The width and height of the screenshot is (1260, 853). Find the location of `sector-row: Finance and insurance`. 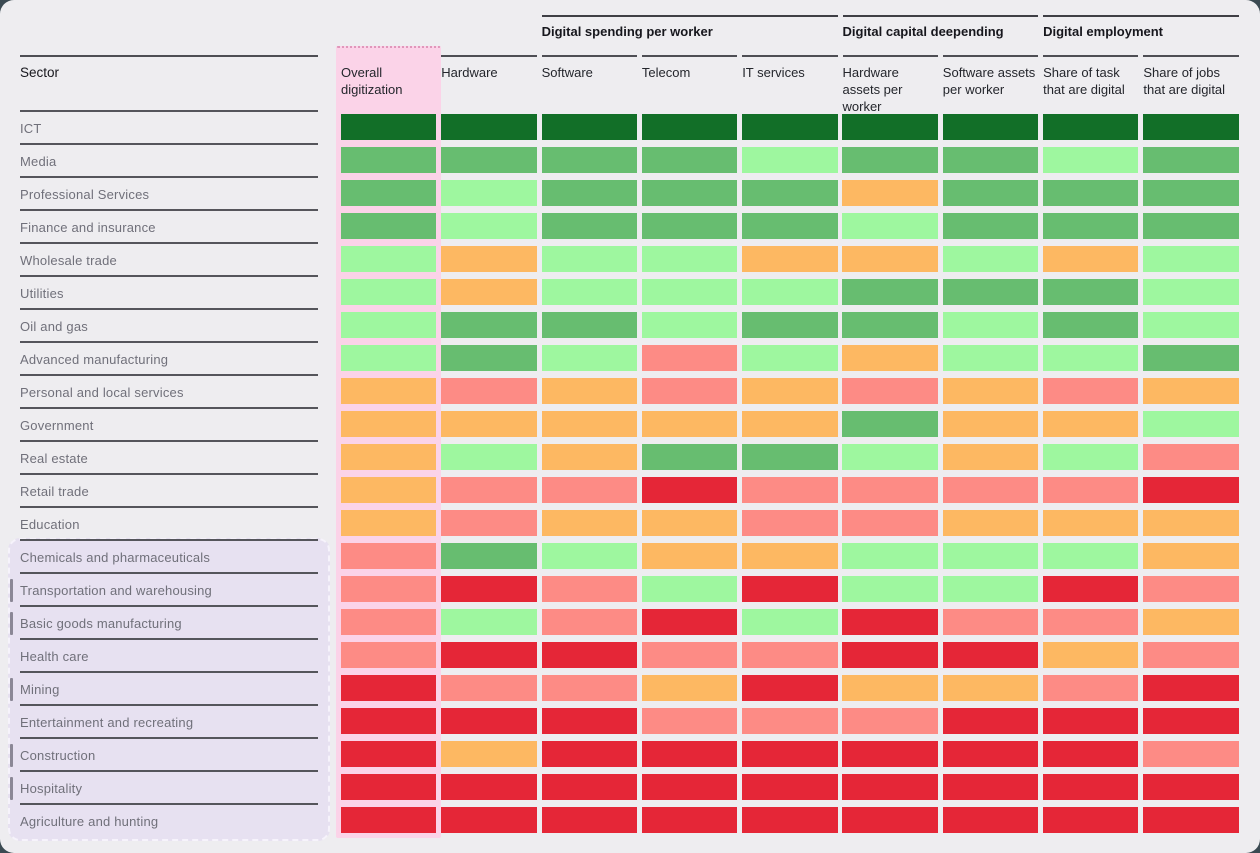

sector-row: Finance and insurance is located at coordinates (169, 222).